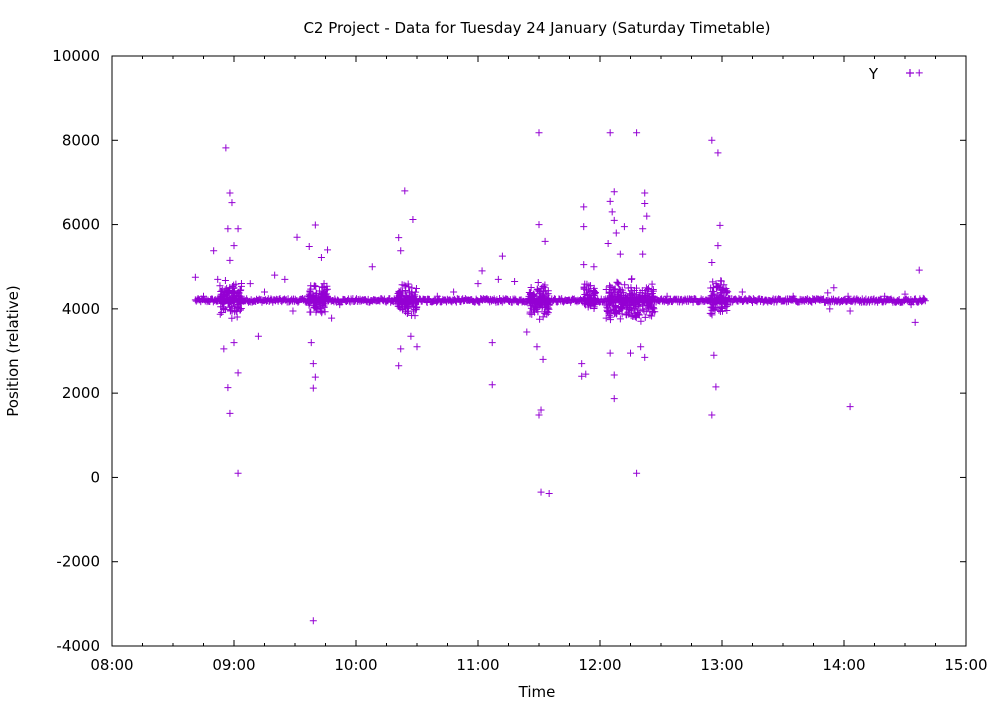 The width and height of the screenshot is (1000, 707). What do you see at coordinates (599, 665) in the screenshot?
I see `x-tick-label: 12:00` at bounding box center [599, 665].